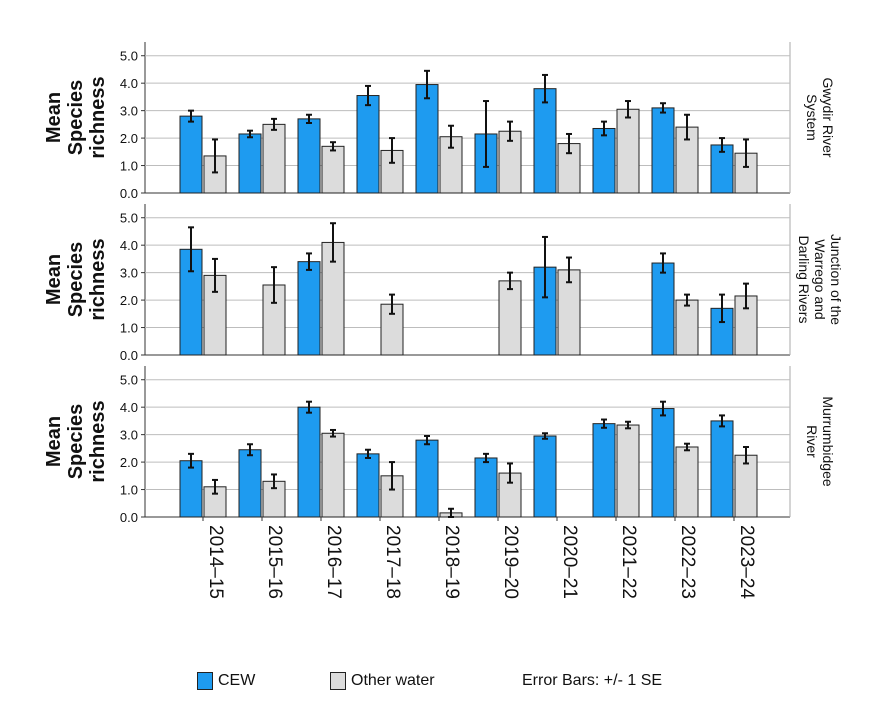 The width and height of the screenshot is (872, 716). I want to click on x-tick-label: 2017–18, so click(392, 562).